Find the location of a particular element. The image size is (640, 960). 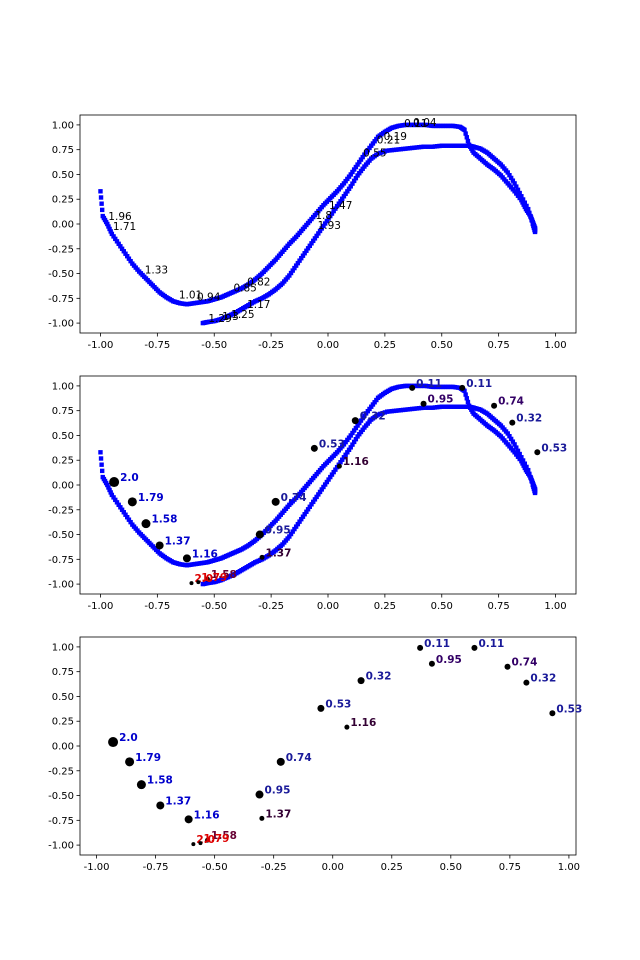

point-label: 1.16 is located at coordinates (207, 815).